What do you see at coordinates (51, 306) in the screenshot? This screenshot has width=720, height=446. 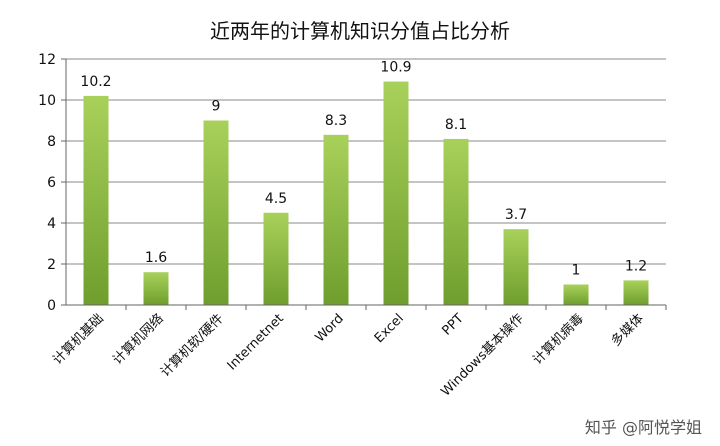 I see `y-tick-label: 0` at bounding box center [51, 306].